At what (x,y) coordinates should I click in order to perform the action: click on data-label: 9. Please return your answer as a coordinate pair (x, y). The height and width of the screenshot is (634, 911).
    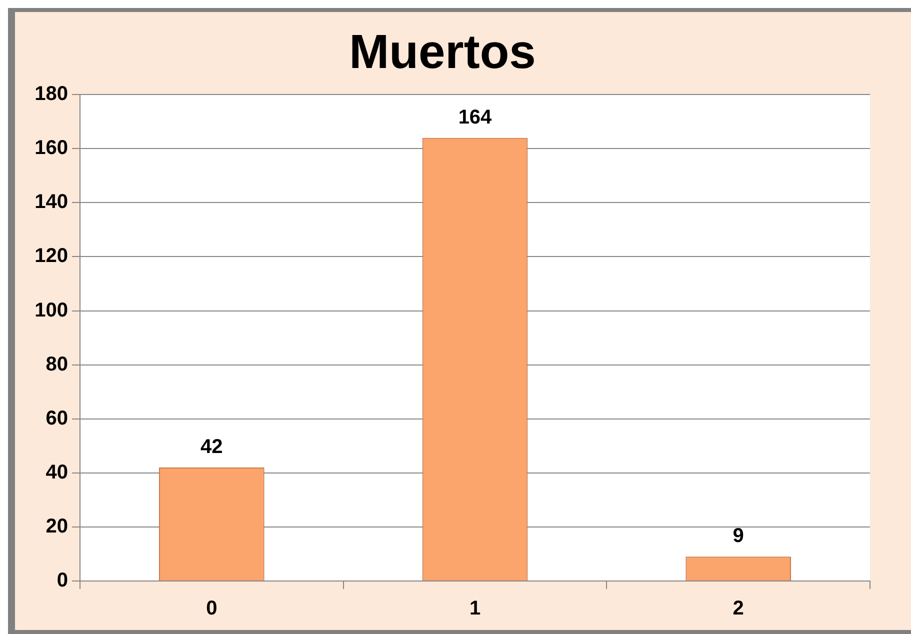
    Looking at the image, I should click on (738, 536).